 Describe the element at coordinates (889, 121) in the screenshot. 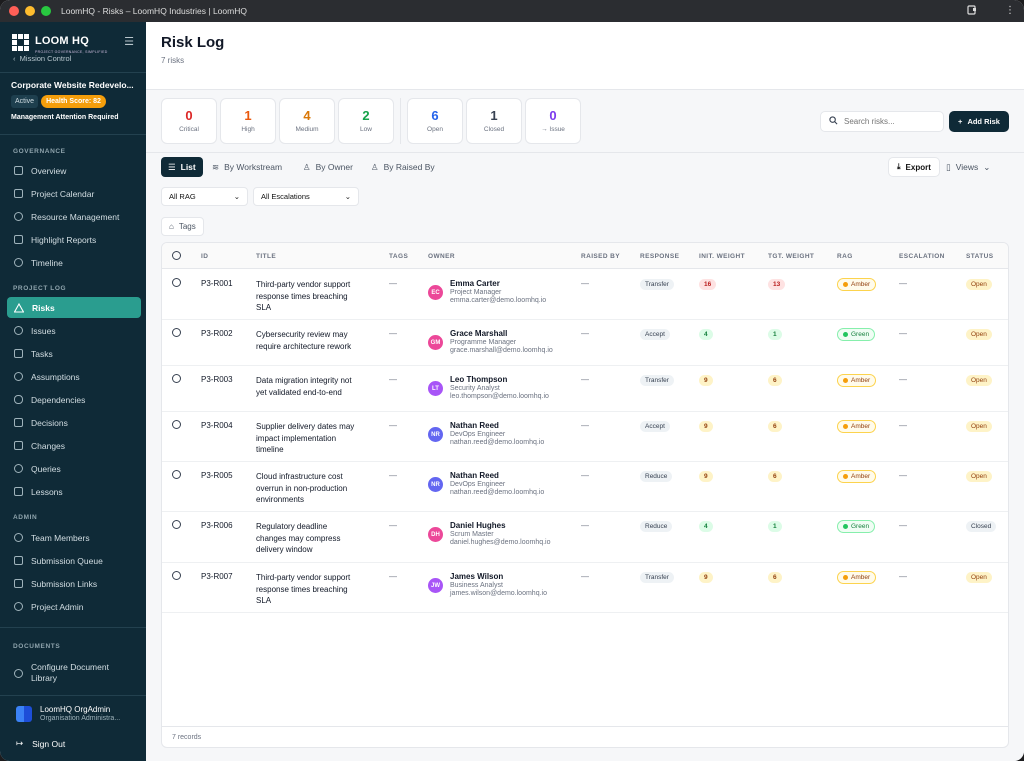

I see `search-input` at that location.